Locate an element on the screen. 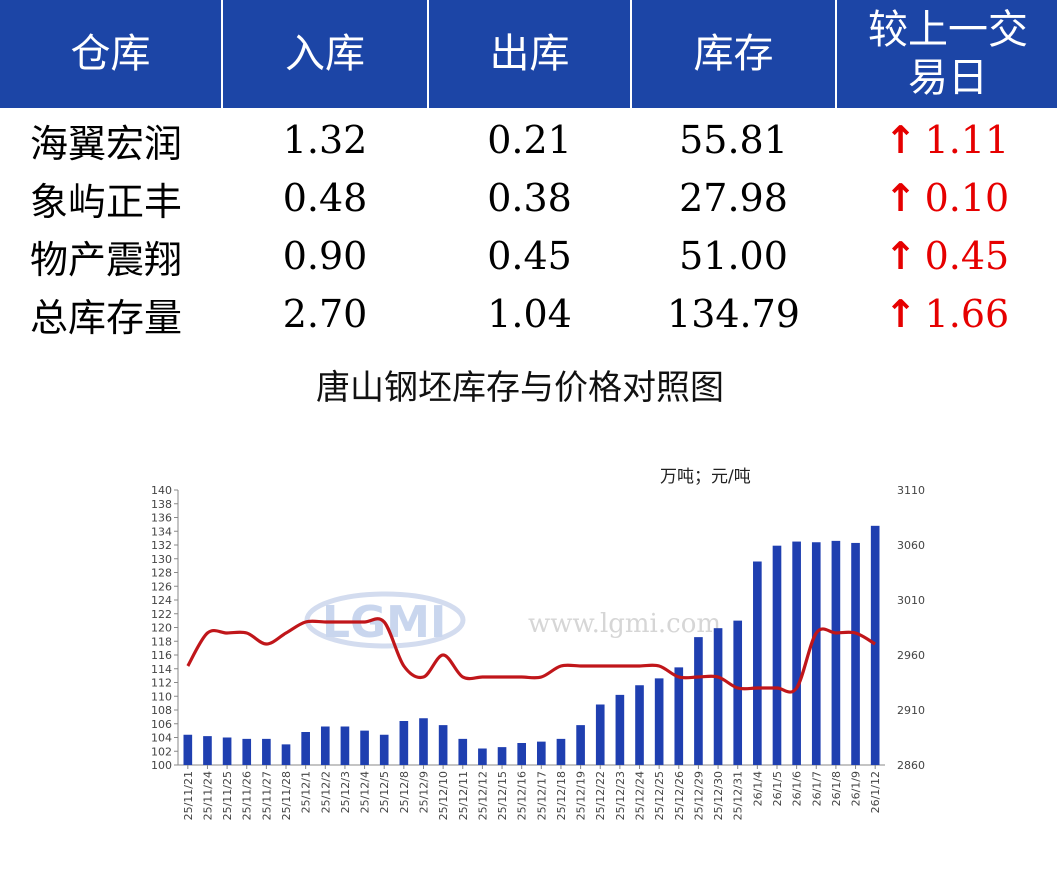  watermark-logo-ring is located at coordinates (385, 620).